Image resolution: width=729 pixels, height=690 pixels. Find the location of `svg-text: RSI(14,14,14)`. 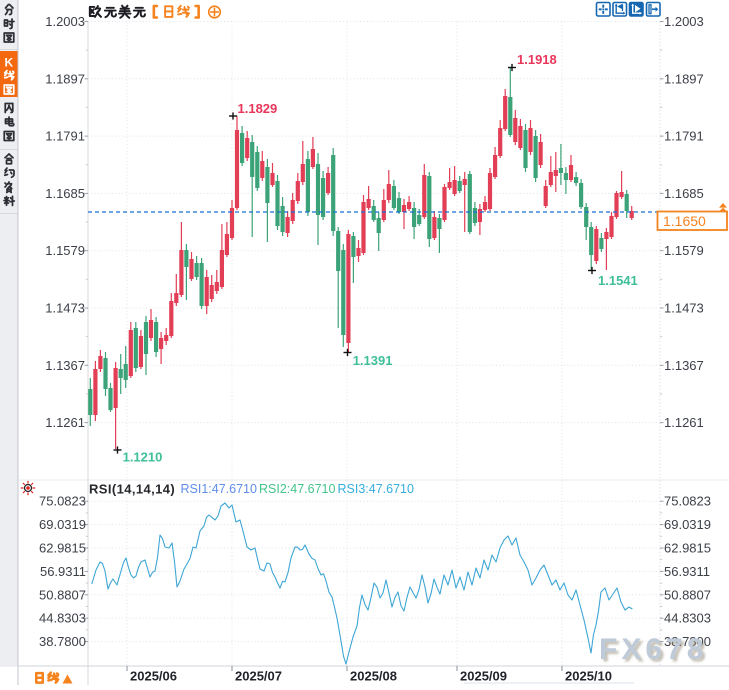

svg-text: RSI(14,14,14) is located at coordinates (132, 489).